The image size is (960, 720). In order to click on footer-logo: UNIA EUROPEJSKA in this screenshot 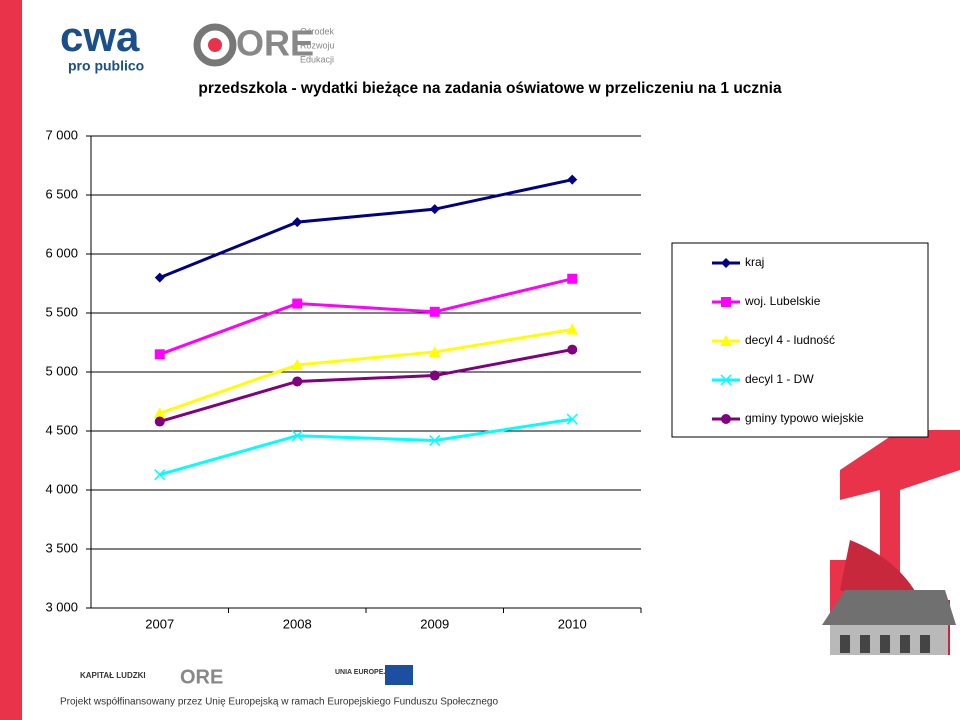, I will do `click(368, 672)`.